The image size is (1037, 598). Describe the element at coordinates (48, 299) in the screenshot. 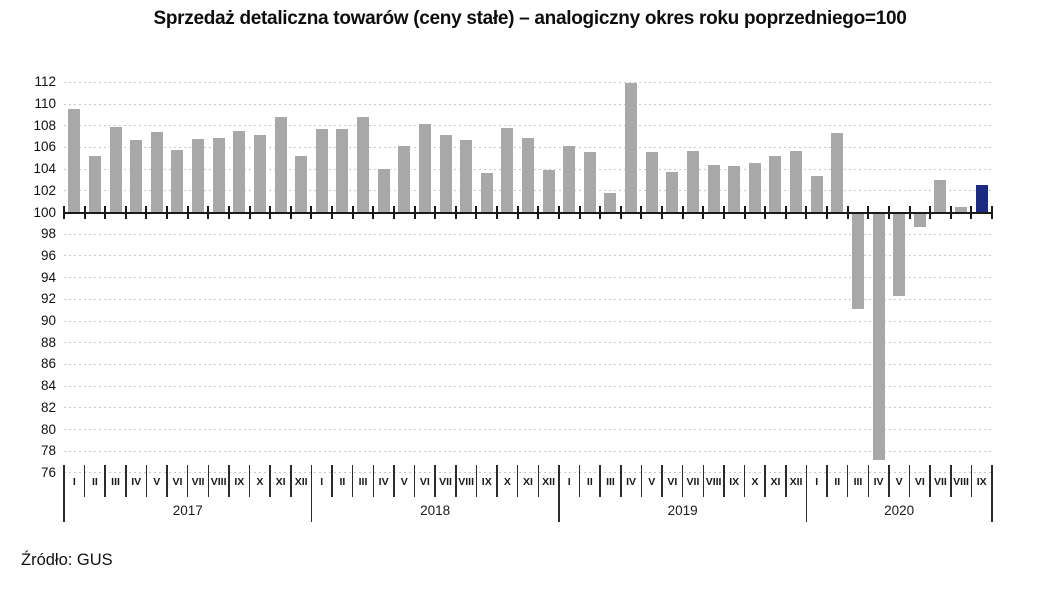

I see `y-axis-tick-label: 92` at that location.